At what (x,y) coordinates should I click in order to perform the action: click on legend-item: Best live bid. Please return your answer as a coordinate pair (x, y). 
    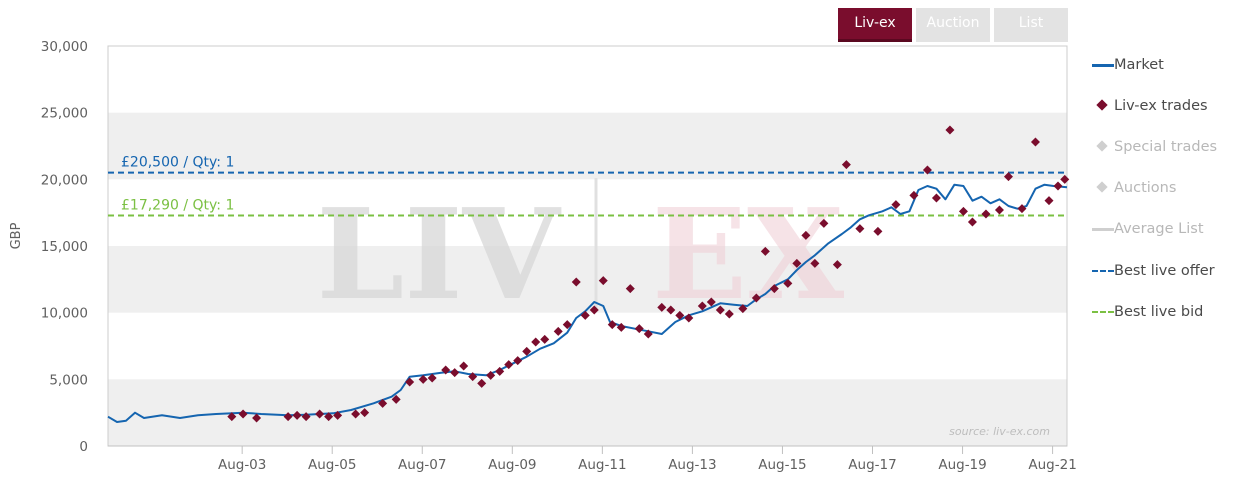
    Looking at the image, I should click on (1154, 311).